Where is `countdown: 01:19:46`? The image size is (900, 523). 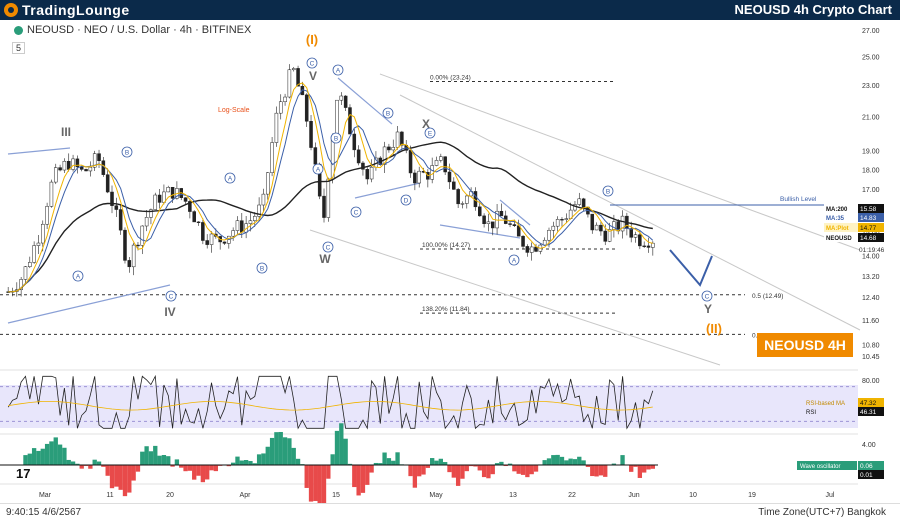 countdown: 01:19:46 is located at coordinates (872, 250).